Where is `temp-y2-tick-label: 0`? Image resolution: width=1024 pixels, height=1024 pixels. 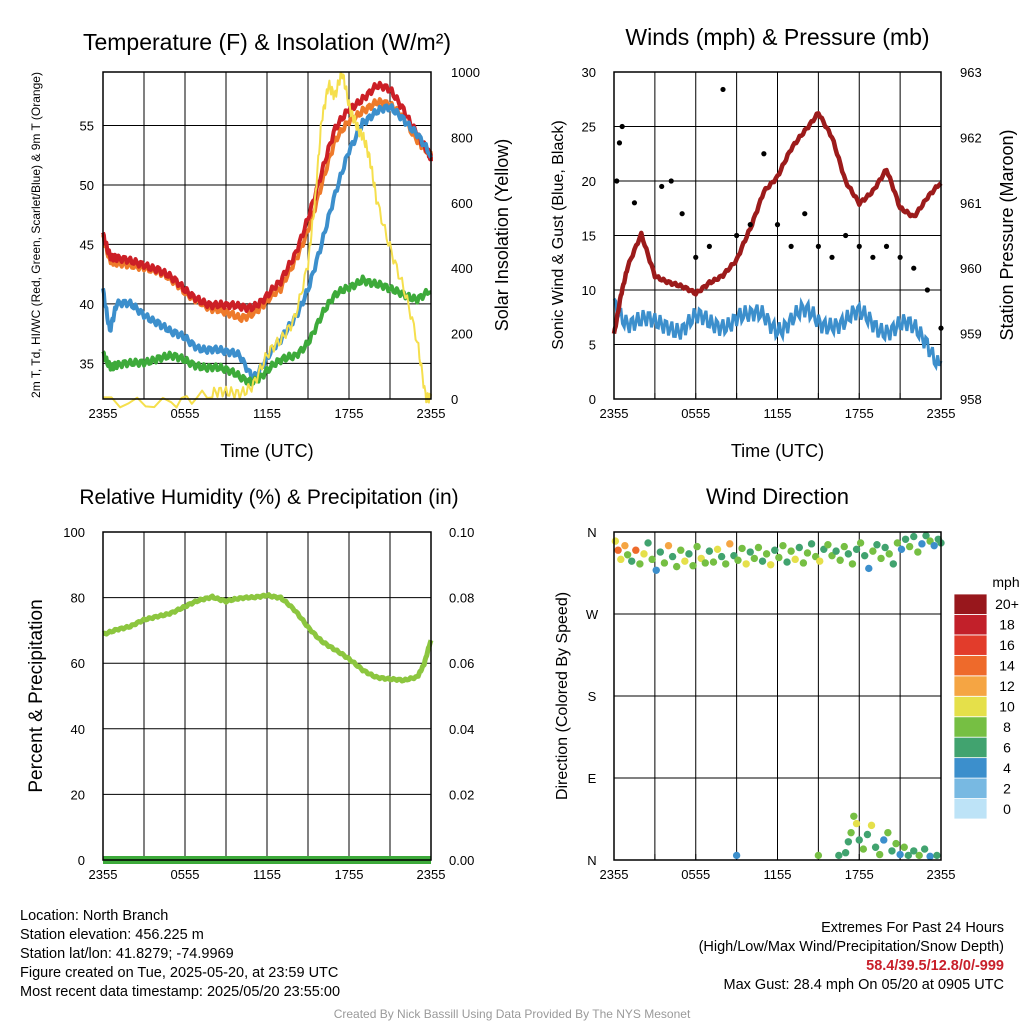 temp-y2-tick-label: 0 is located at coordinates (454, 399).